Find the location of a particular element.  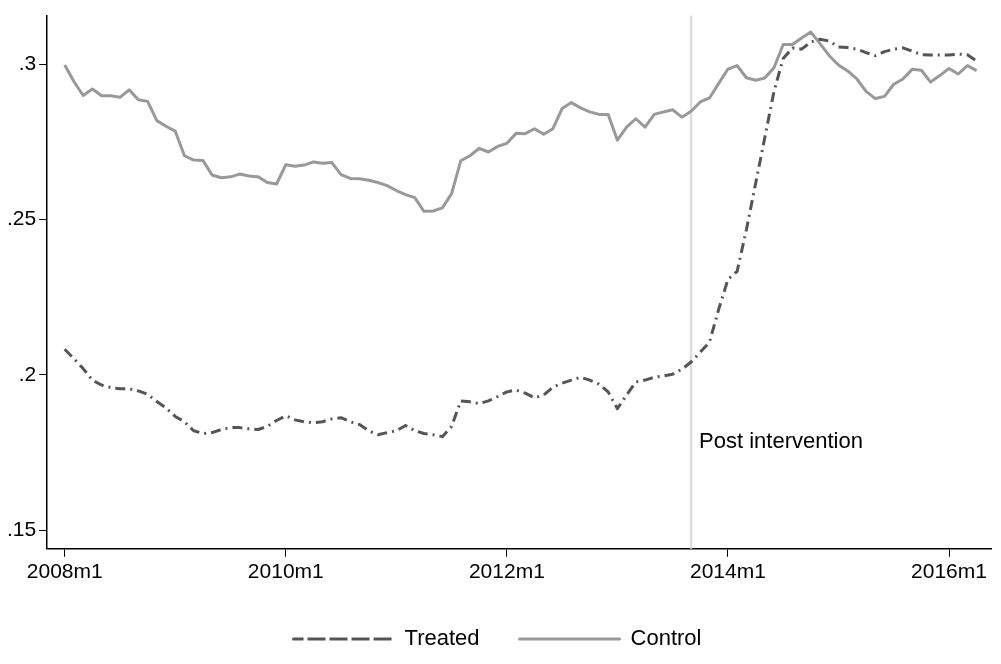

x-tick-label: 2016m1 is located at coordinates (949, 571).